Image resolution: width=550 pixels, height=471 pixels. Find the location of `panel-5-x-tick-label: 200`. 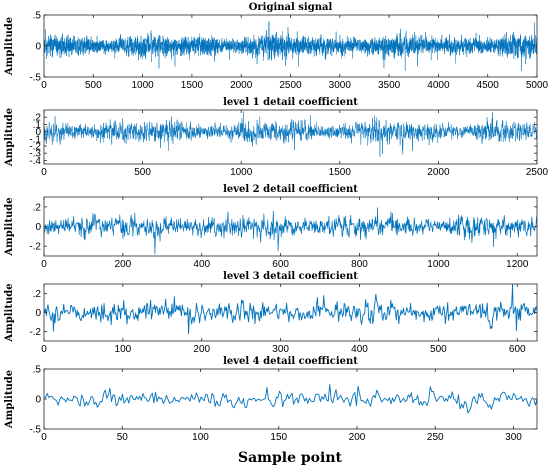

panel-5-x-tick-label: 200 is located at coordinates (357, 437).